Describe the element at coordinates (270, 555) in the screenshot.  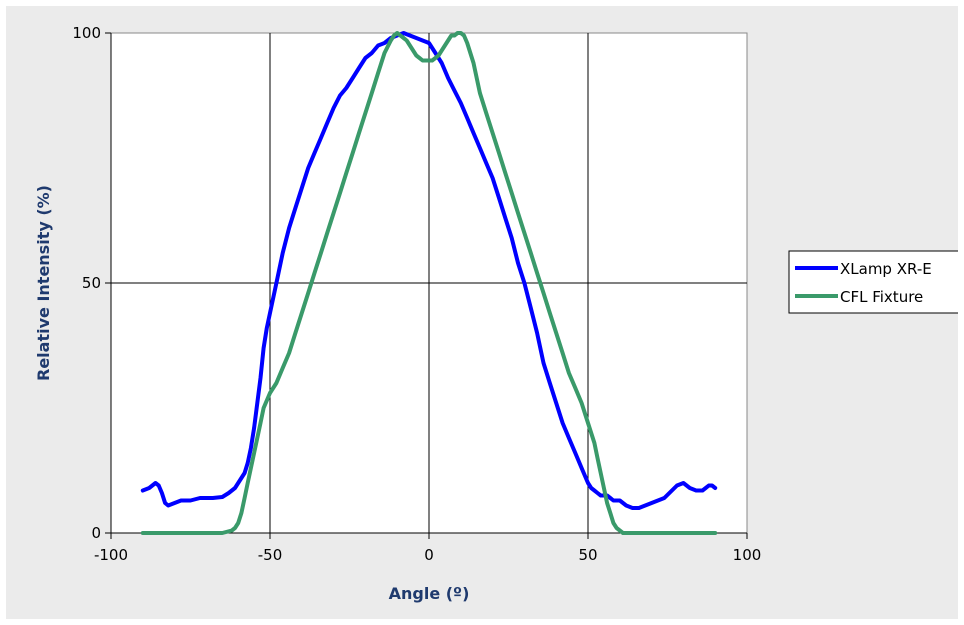
I see `x-tick-label: -50` at that location.